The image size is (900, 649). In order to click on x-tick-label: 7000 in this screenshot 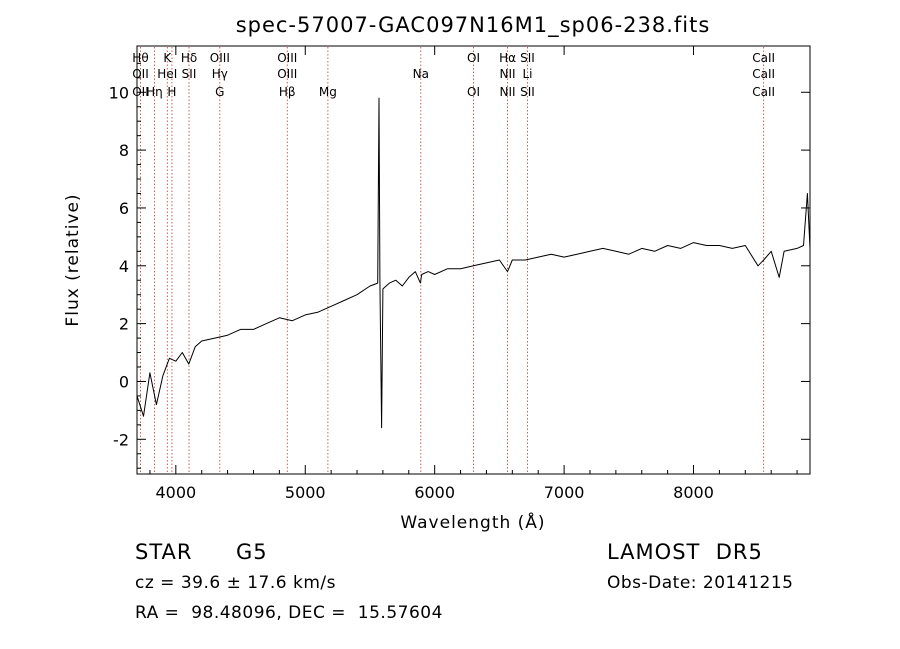, I will do `click(564, 492)`.